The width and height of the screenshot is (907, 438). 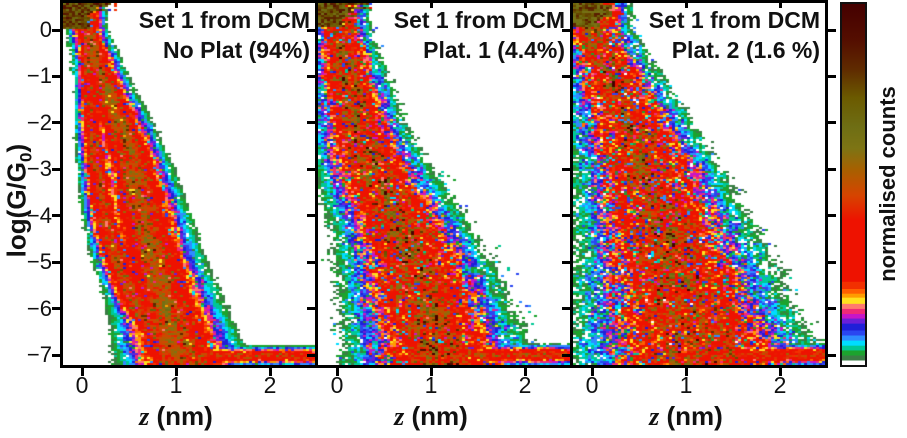 I want to click on panel-title-line2: Plat. 1 (4.4%), so click(x=494, y=50).